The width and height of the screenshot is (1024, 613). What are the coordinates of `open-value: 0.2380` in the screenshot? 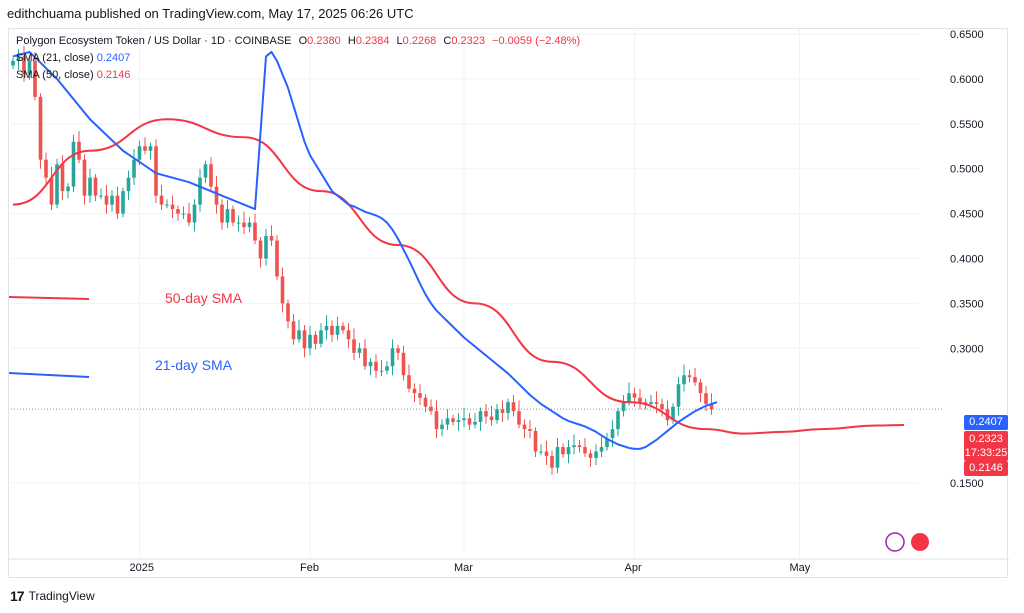 It's located at (324, 41).